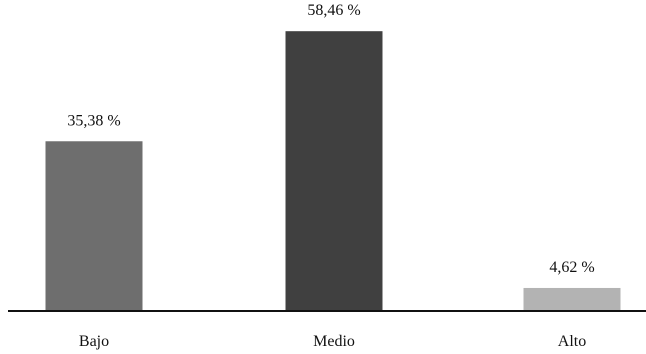 This screenshot has width=646, height=354. What do you see at coordinates (571, 267) in the screenshot?
I see `value-label-alto: 4,62 %` at bounding box center [571, 267].